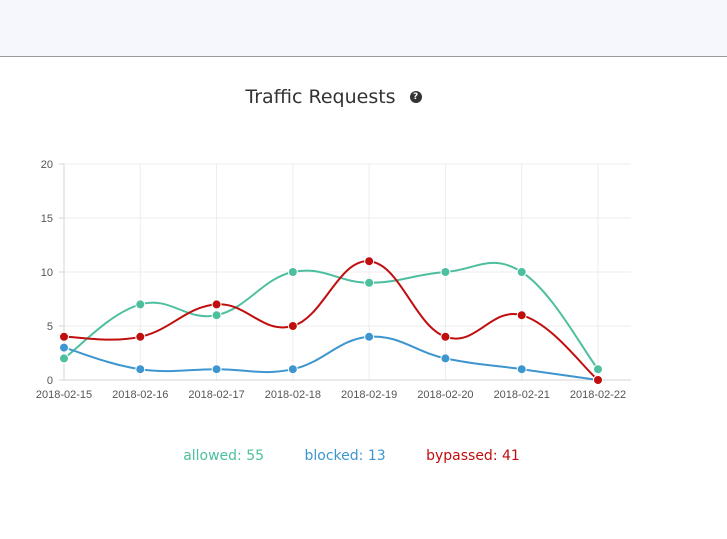  I want to click on chart-header: Traffic Requests ?, so click(333, 97).